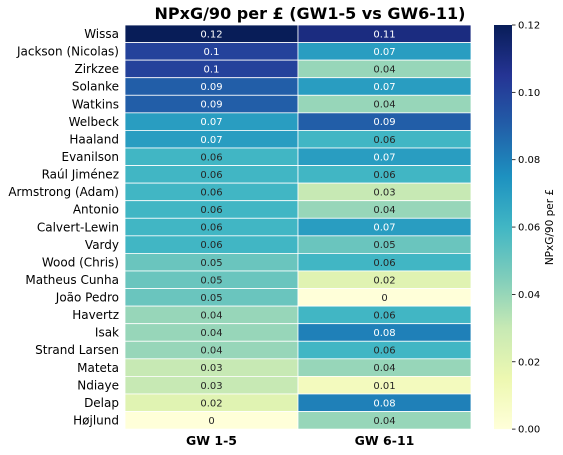 This screenshot has height=455, width=563. I want to click on row-label: Raúl Jiménez, so click(80, 175).